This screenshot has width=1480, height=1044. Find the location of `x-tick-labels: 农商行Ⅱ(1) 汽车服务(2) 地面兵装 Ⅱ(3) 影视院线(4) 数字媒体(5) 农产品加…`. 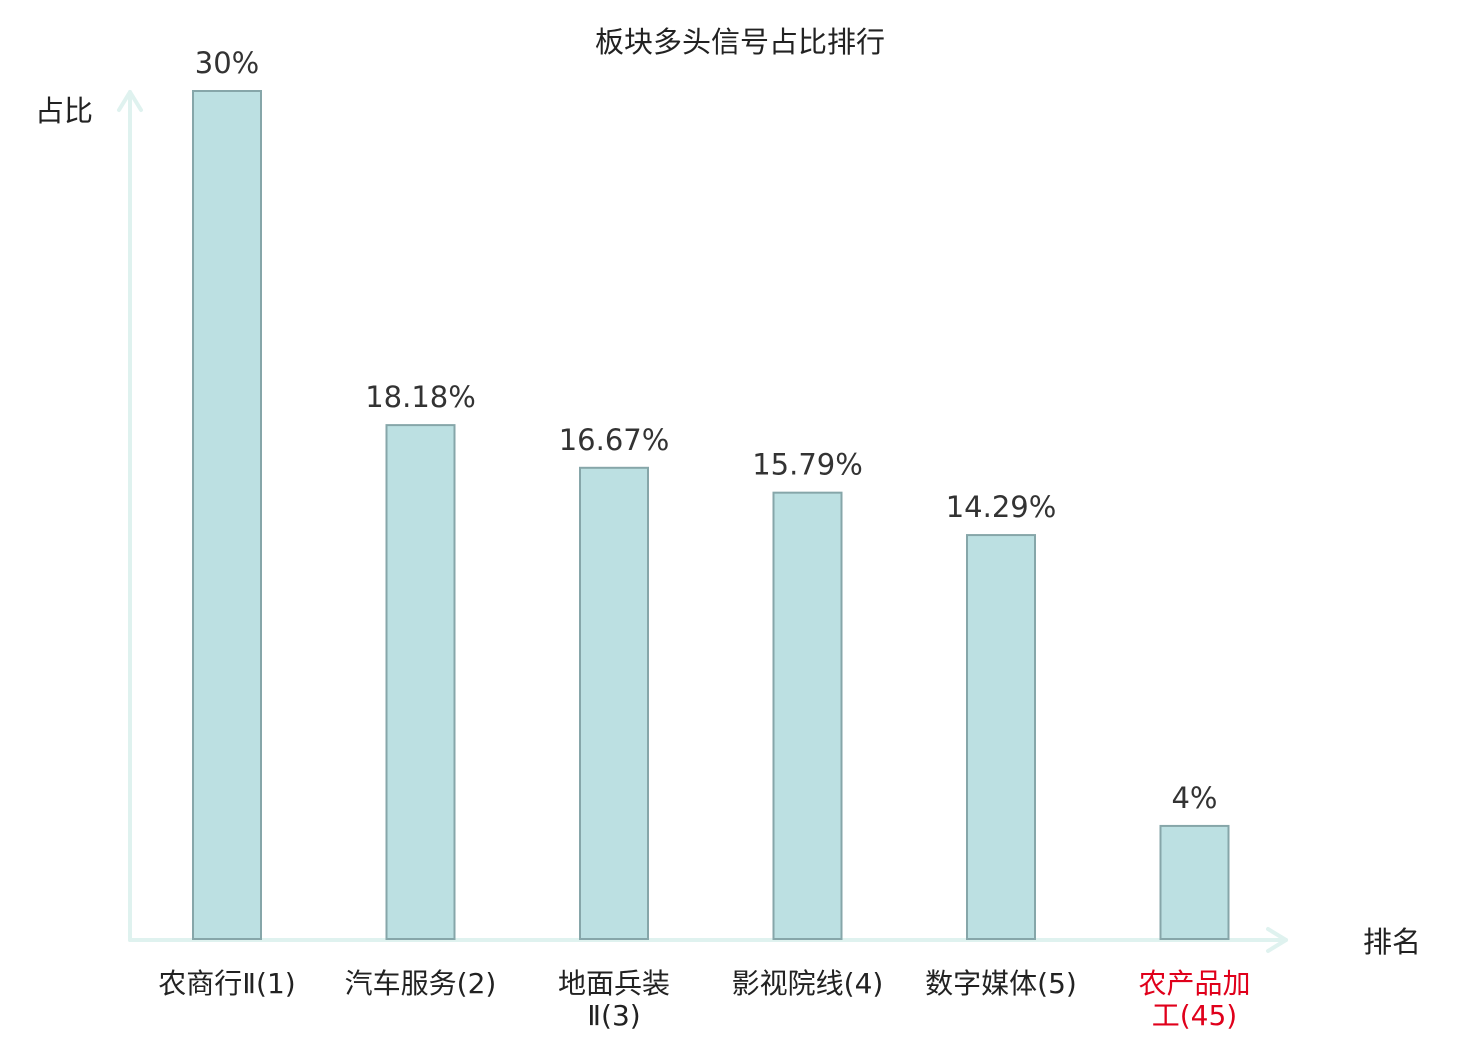

x-tick-labels: 农商行Ⅱ(1) 汽车服务(2) 地面兵装 Ⅱ(3) 影视院线(4) 数字媒体(5) 农产品加… is located at coordinates (704, 999).